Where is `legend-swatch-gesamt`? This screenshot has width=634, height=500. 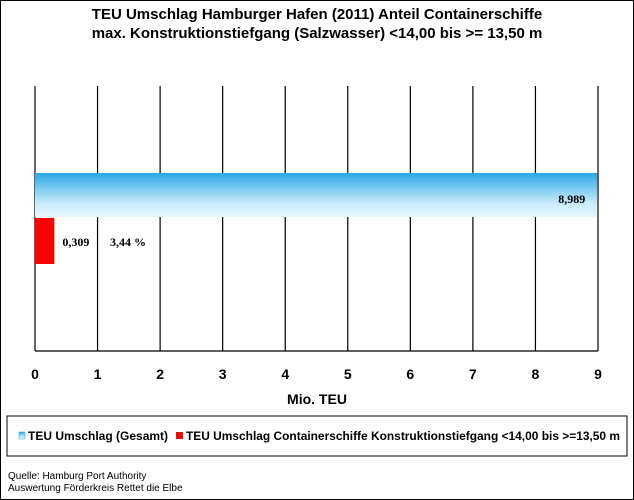 legend-swatch-gesamt is located at coordinates (22, 435).